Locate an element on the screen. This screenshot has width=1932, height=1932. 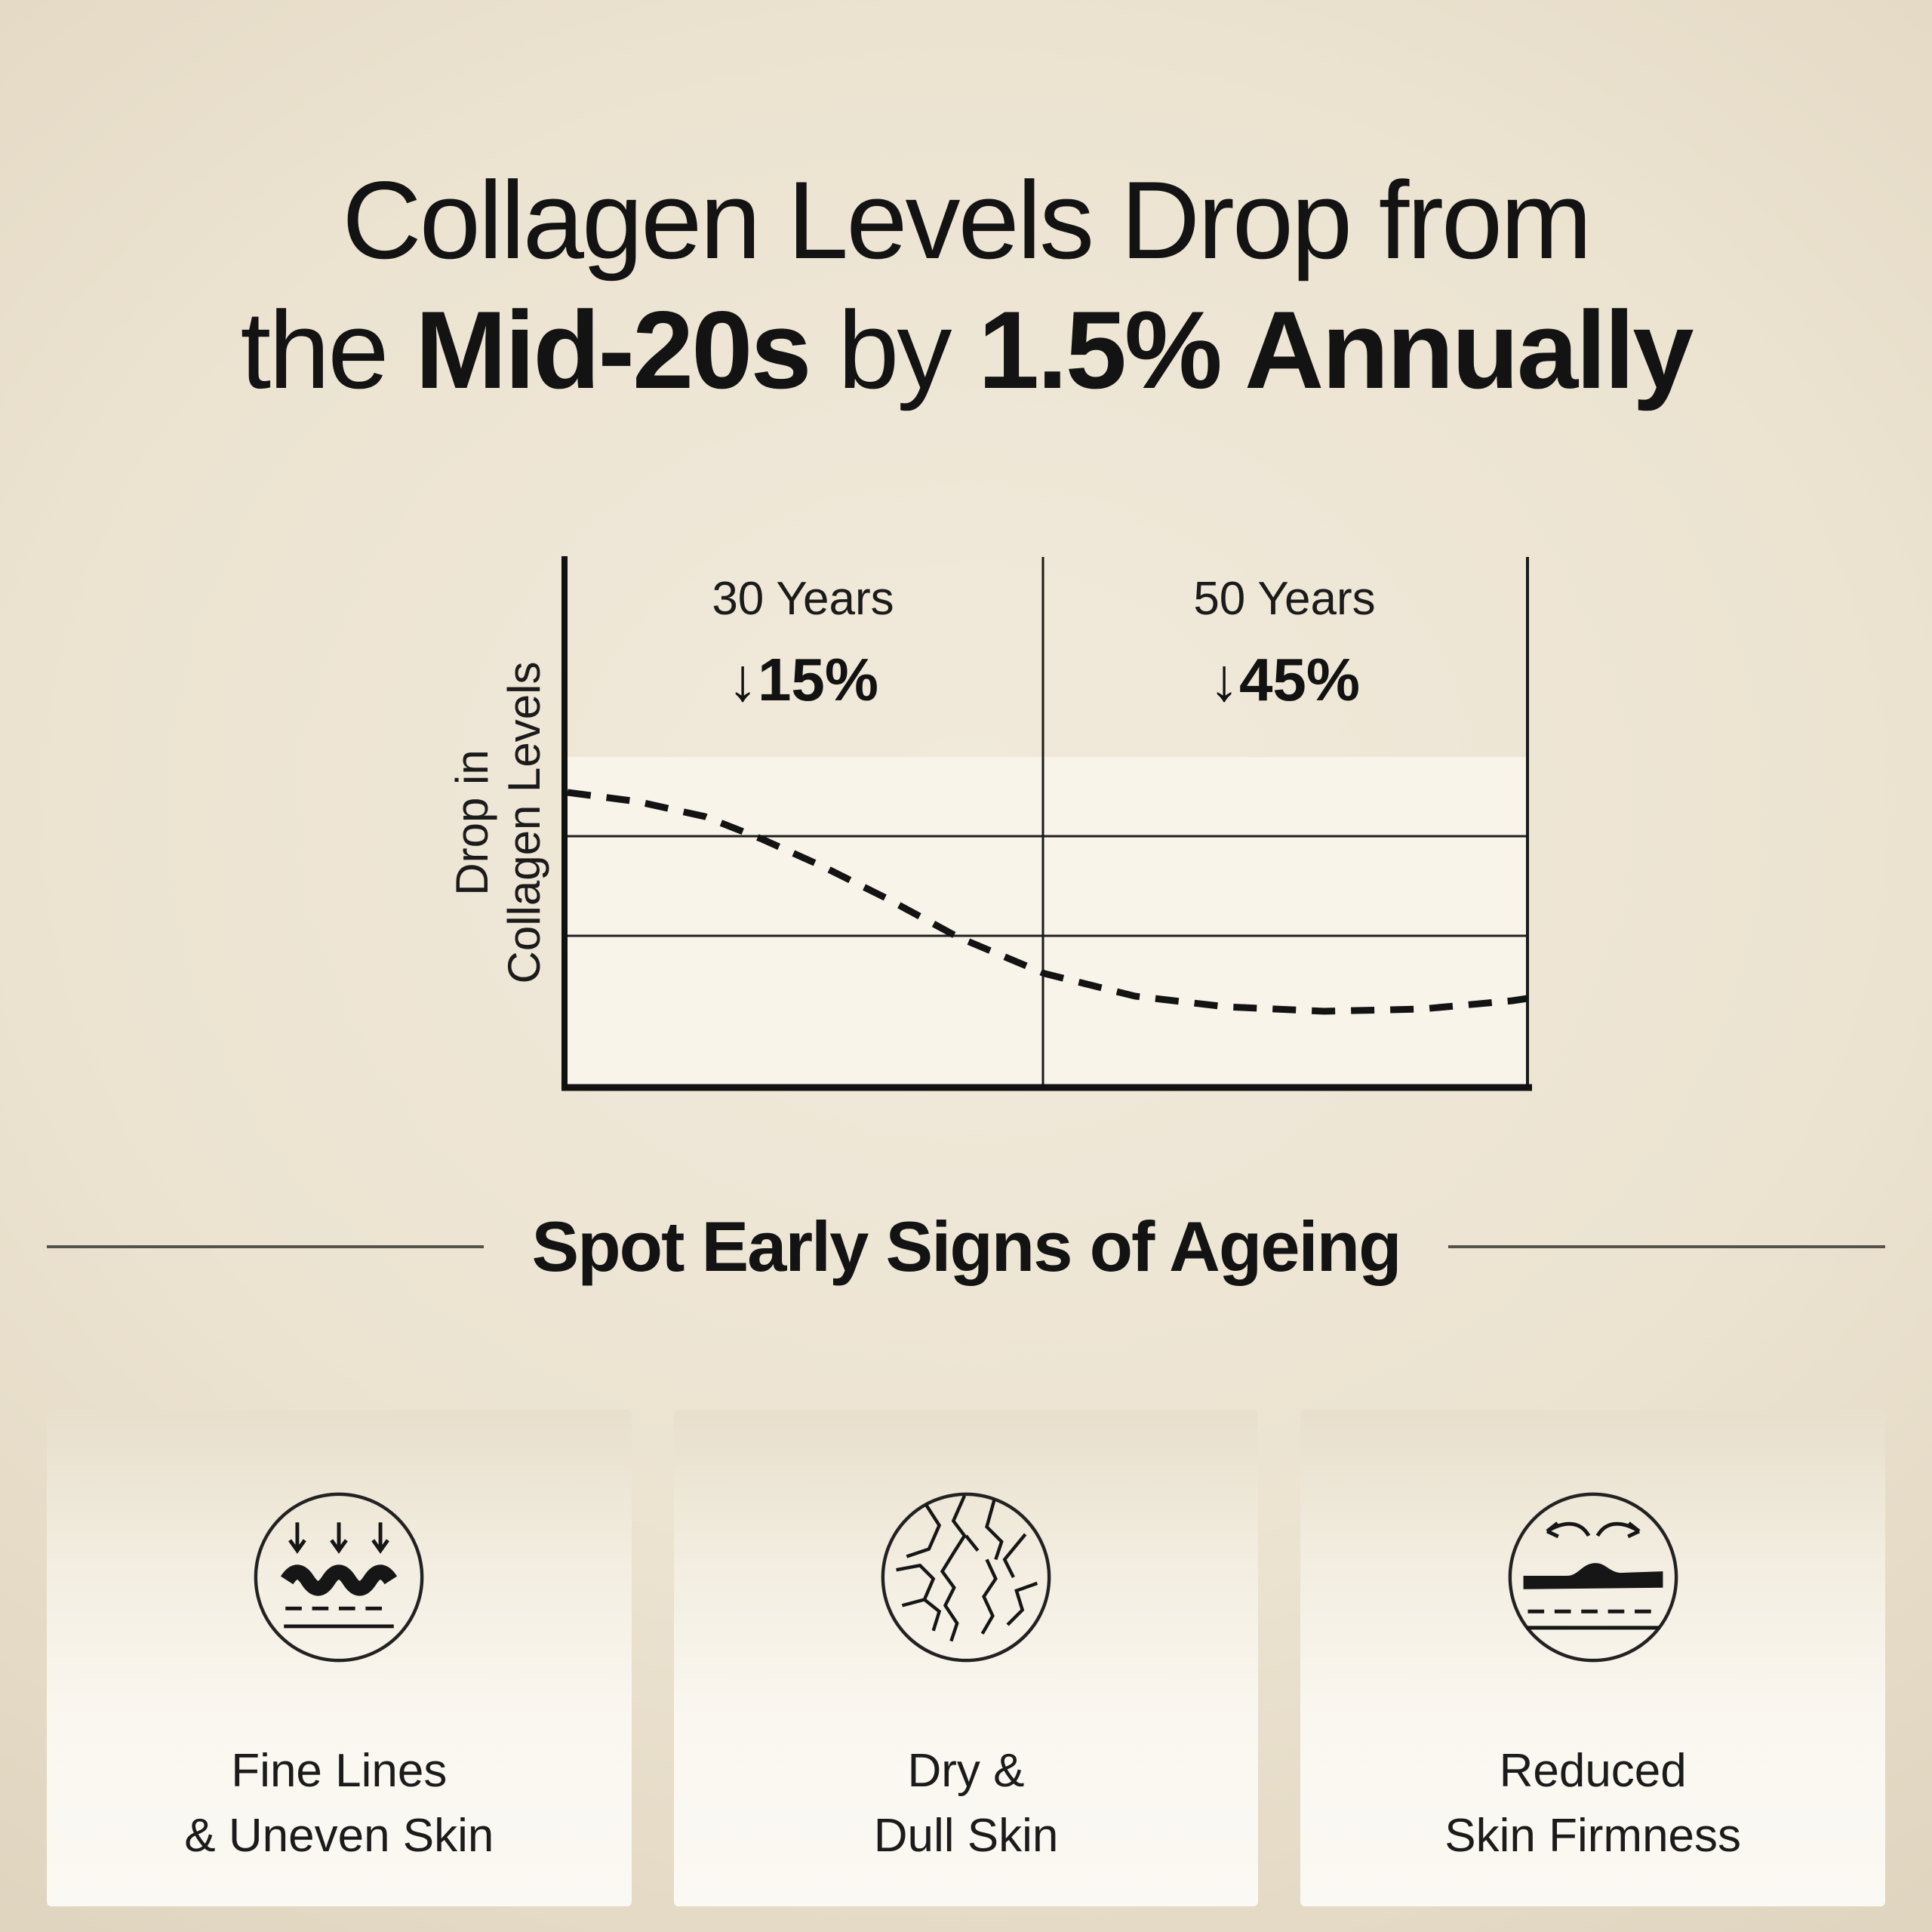
page-title-line1: Collagen Levels Drop from is located at coordinates (967, 219).